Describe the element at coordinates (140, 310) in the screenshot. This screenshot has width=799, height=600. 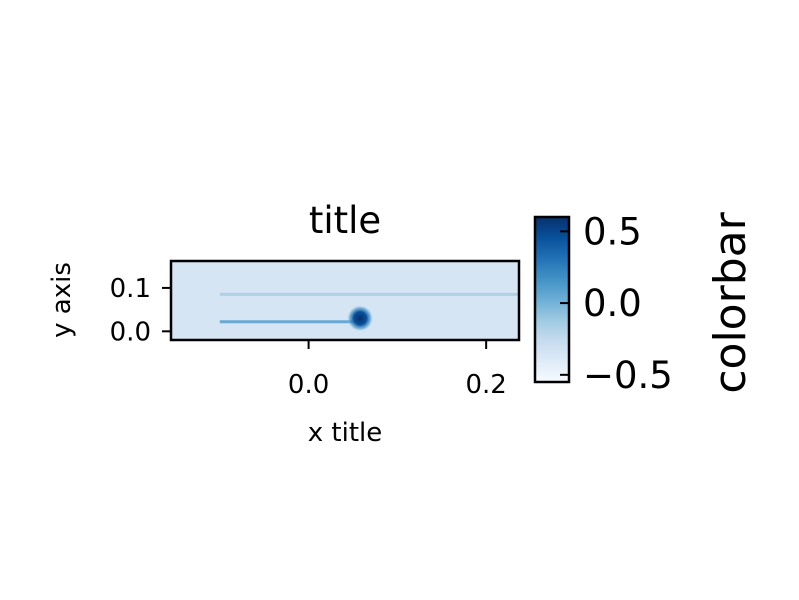
I see `y-axis: 0.00.1` at that location.